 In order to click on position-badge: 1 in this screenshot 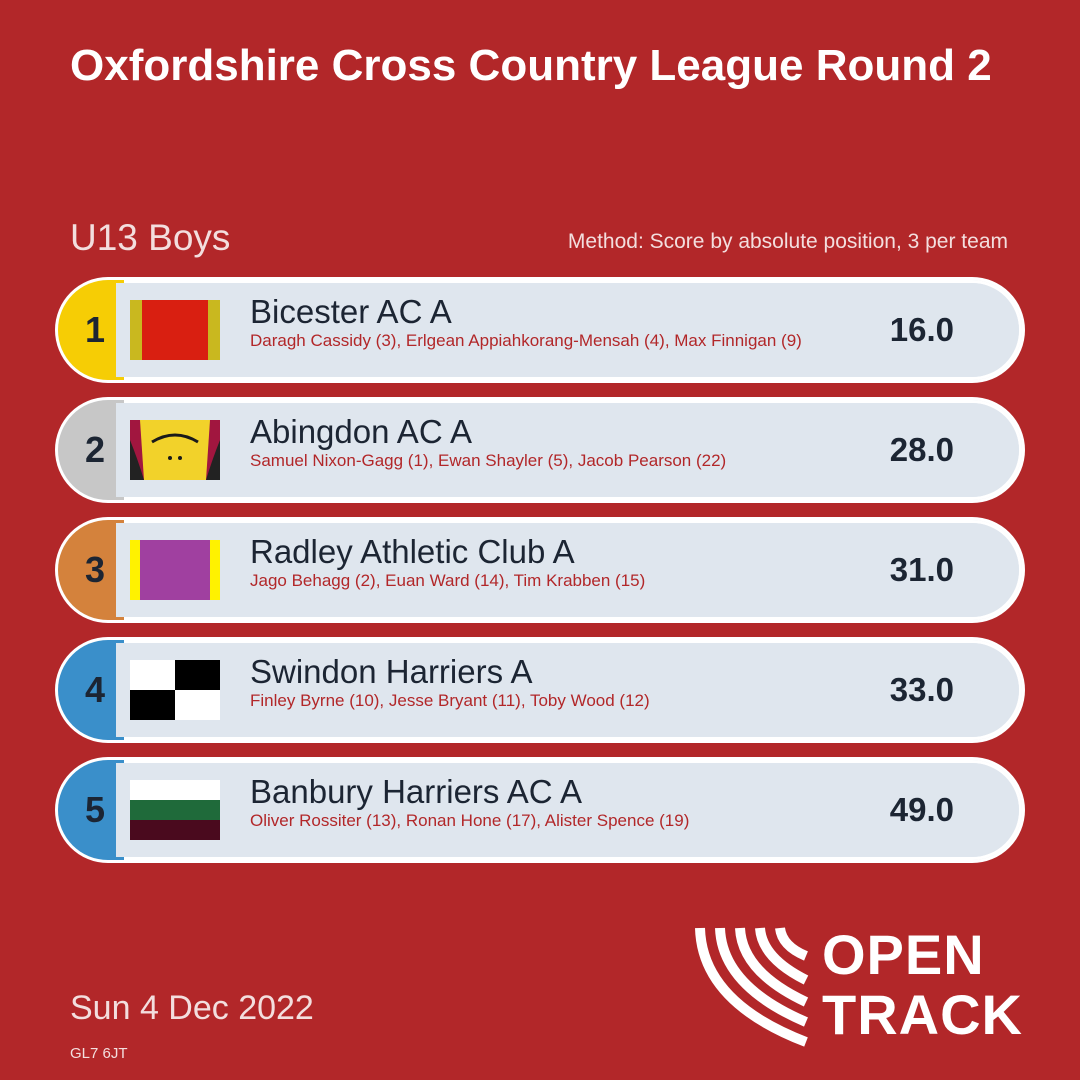, I will do `click(91, 330)`.